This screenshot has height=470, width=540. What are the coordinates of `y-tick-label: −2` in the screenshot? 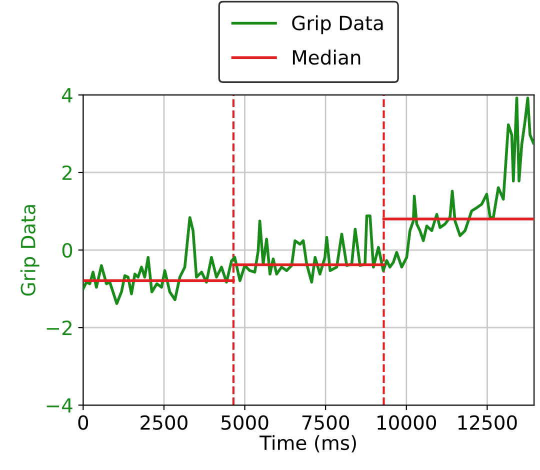 It's located at (59, 327).